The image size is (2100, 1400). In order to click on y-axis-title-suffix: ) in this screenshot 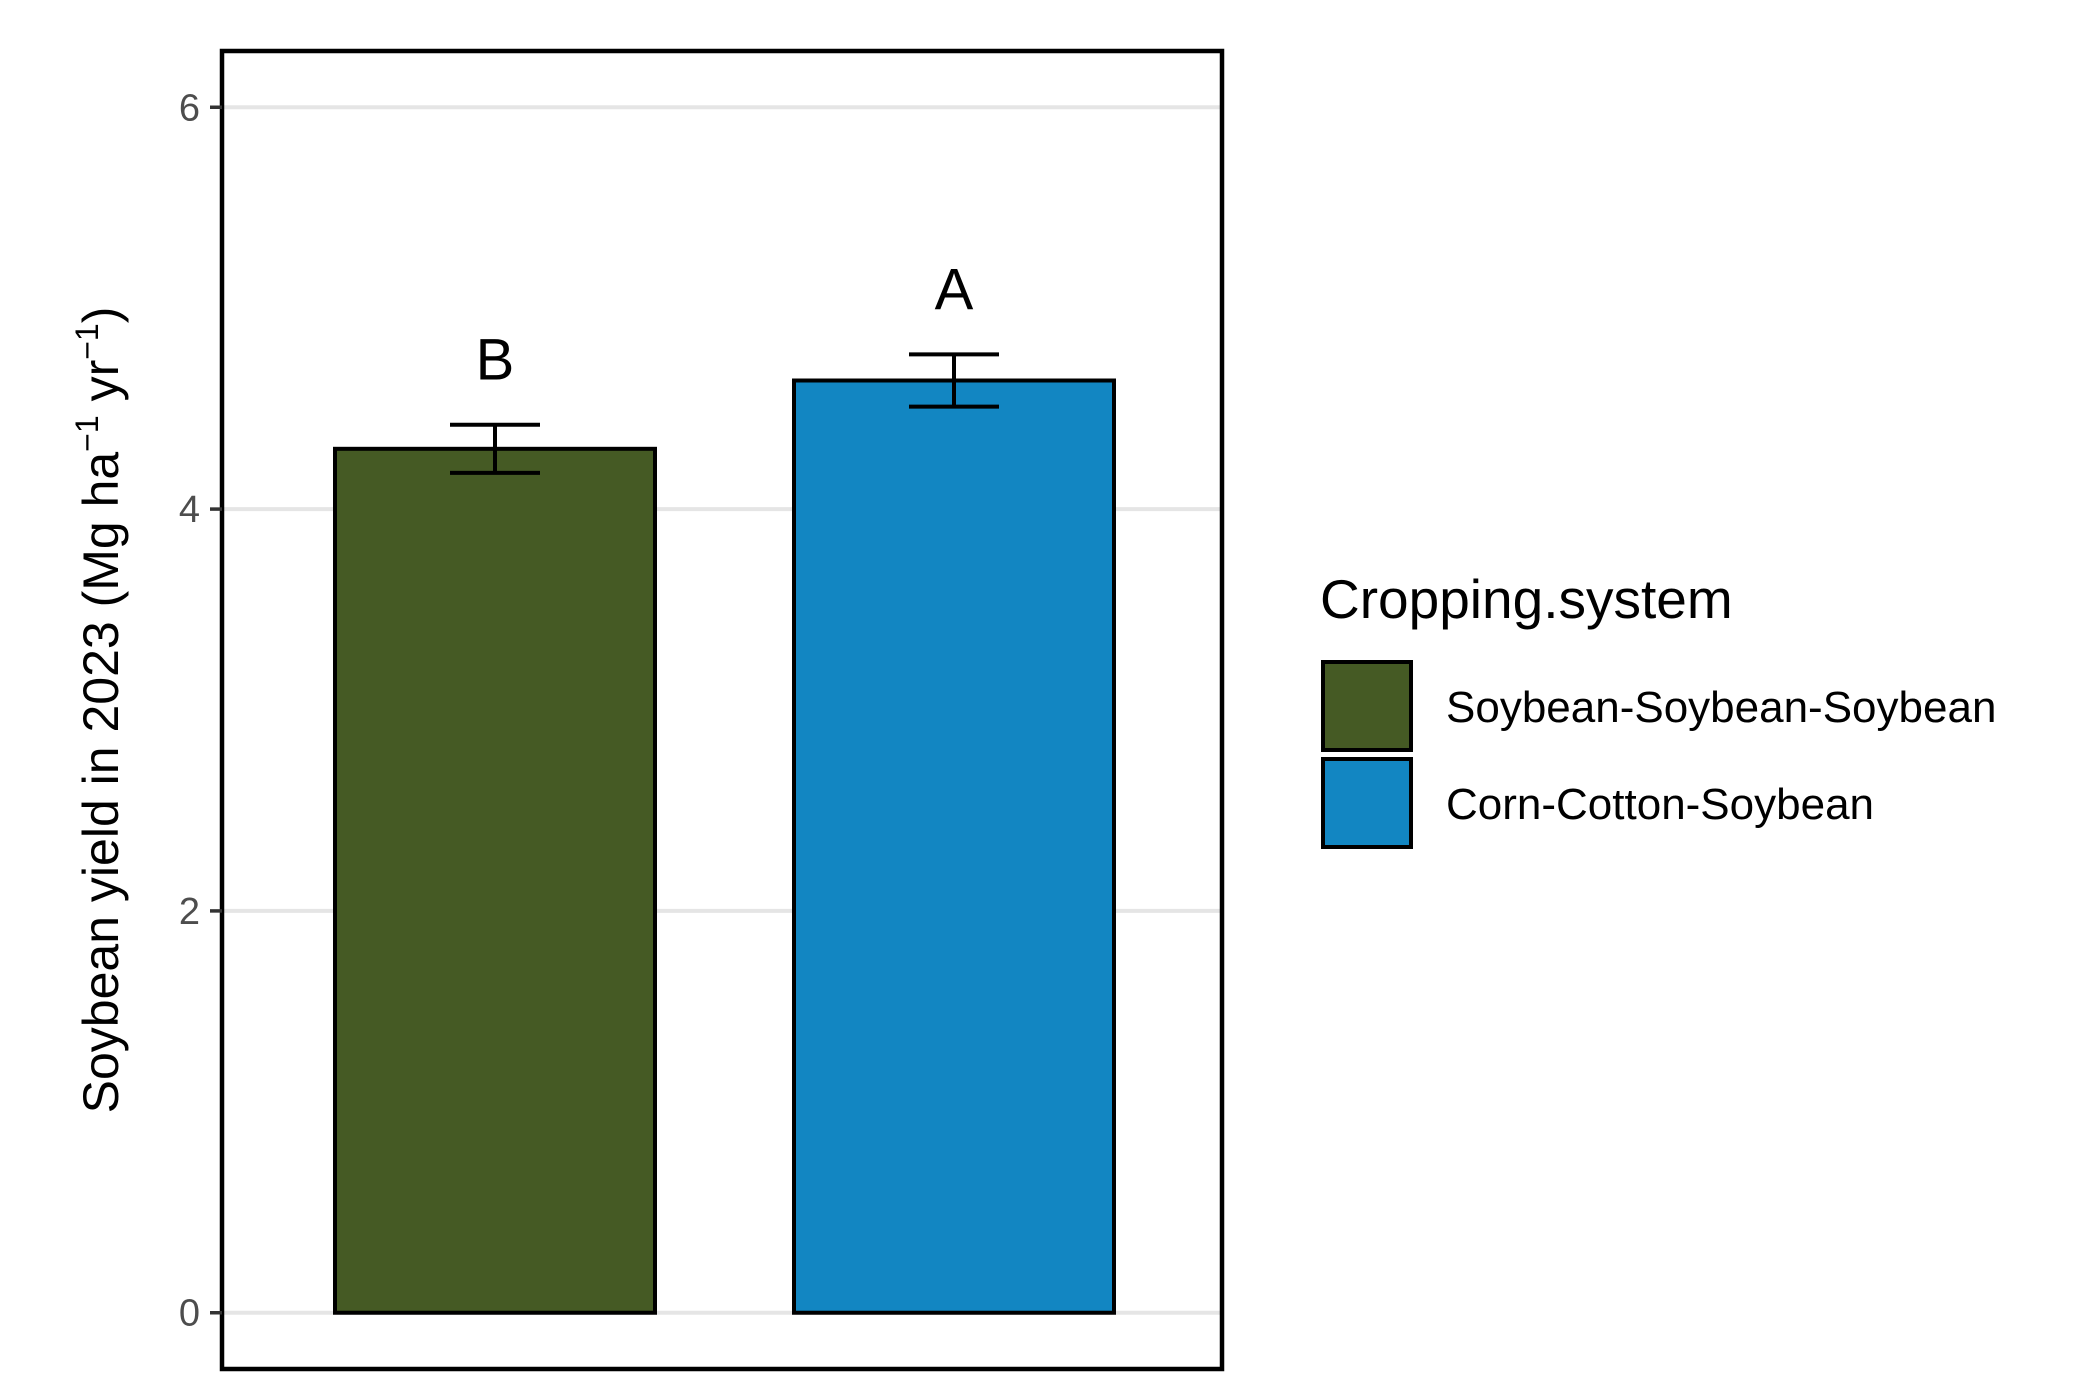, I will do `click(101, 315)`.